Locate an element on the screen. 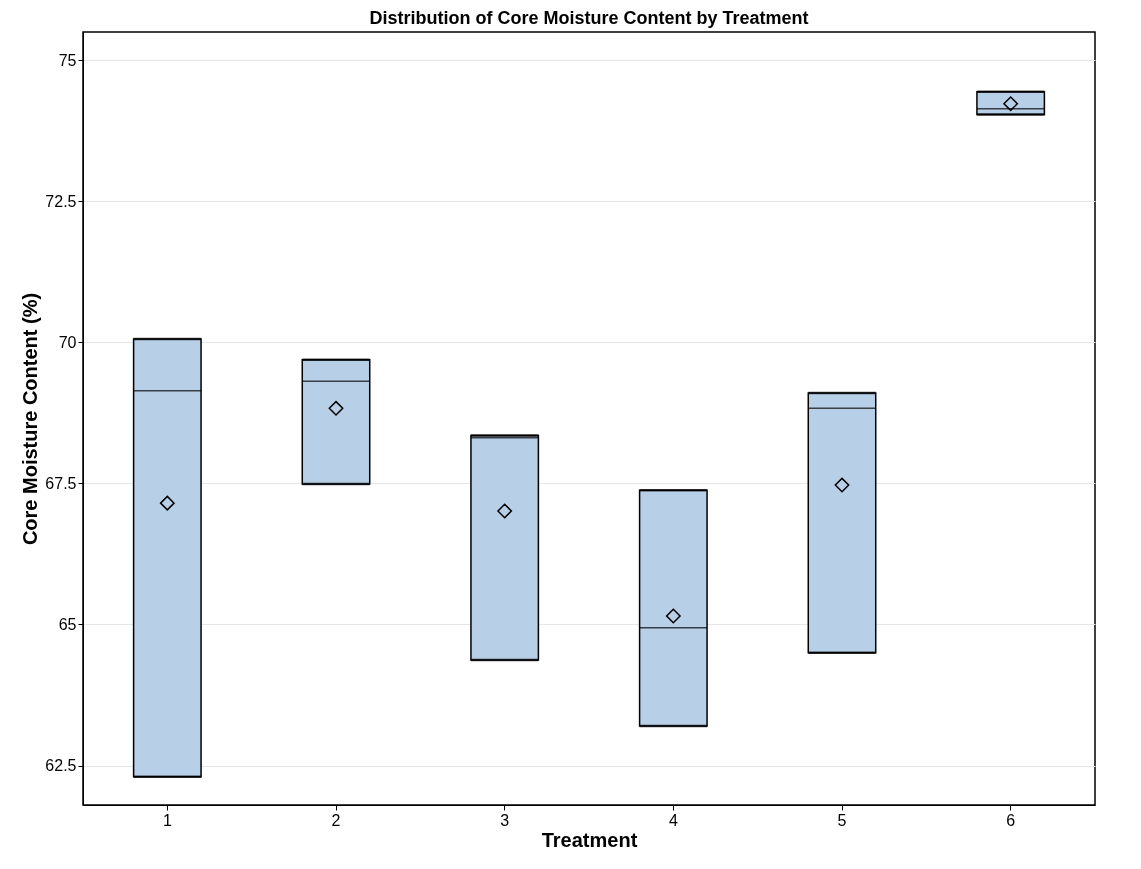 The width and height of the screenshot is (1141, 869). x-axis-title: Treatment is located at coordinates (589, 839).